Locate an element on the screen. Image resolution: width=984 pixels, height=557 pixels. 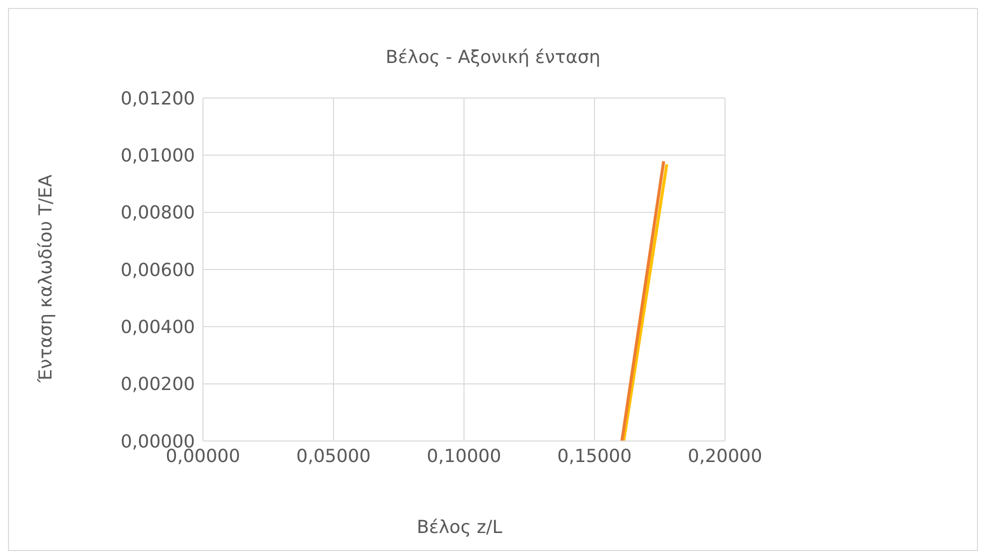
y-tick-label: 0,00400 is located at coordinates (157, 327).